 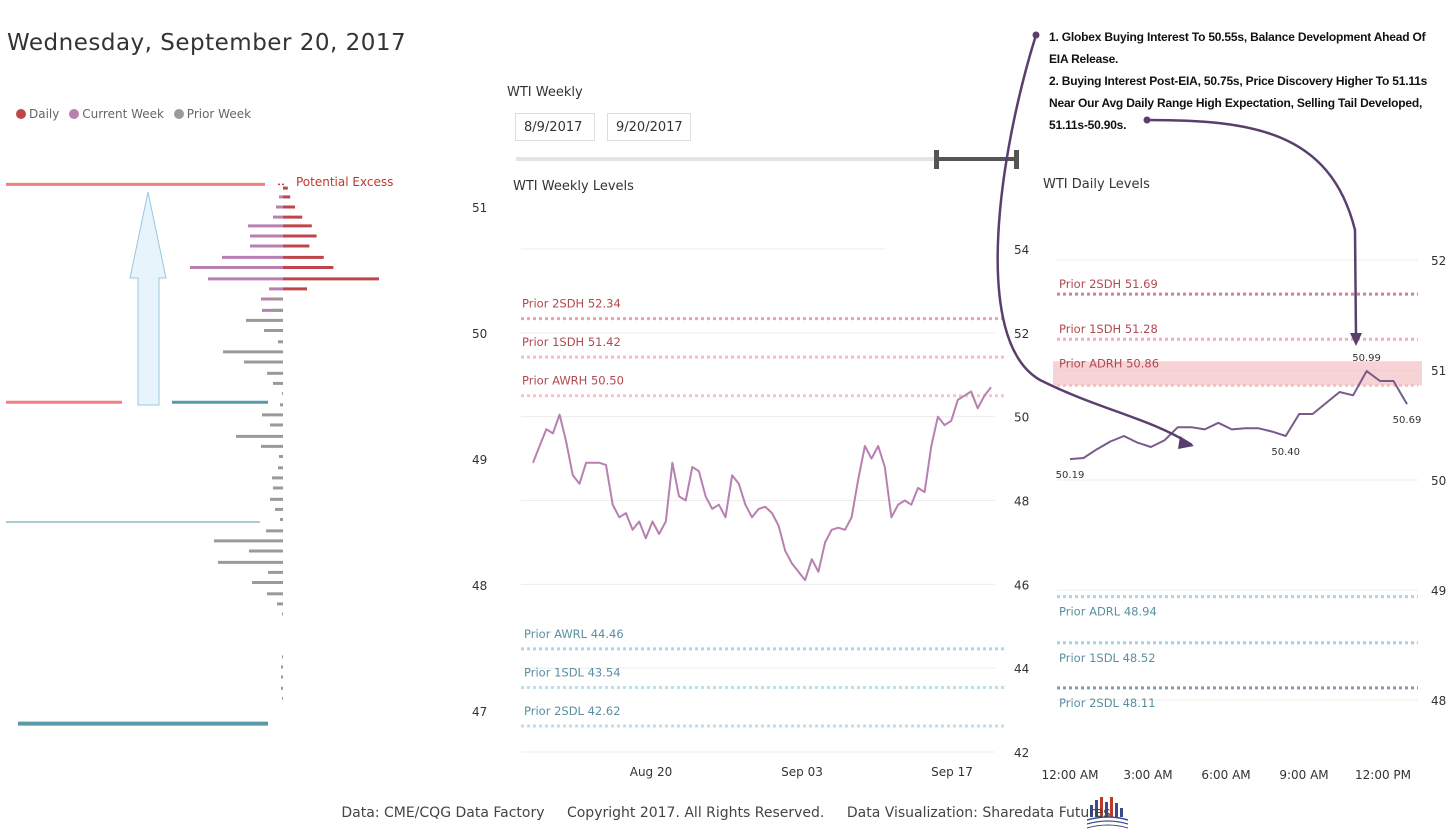 I want to click on weekly-level-label: Prior 1SDL 43.54, so click(x=572, y=672).